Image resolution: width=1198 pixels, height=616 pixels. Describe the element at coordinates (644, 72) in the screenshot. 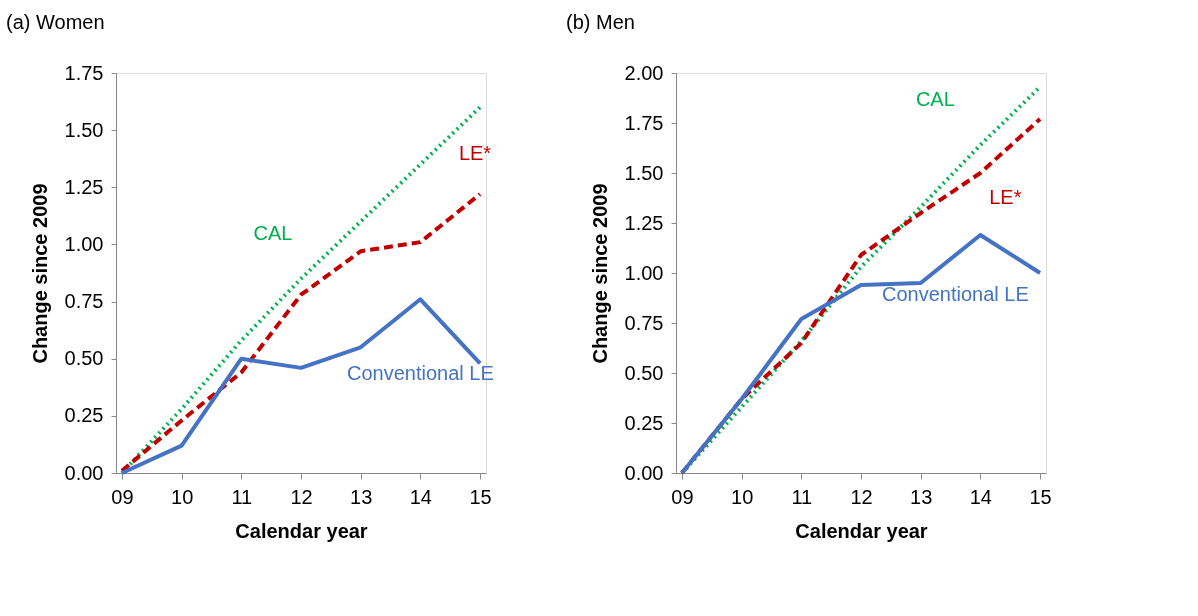

I see `y-tick-label: 2.00` at that location.